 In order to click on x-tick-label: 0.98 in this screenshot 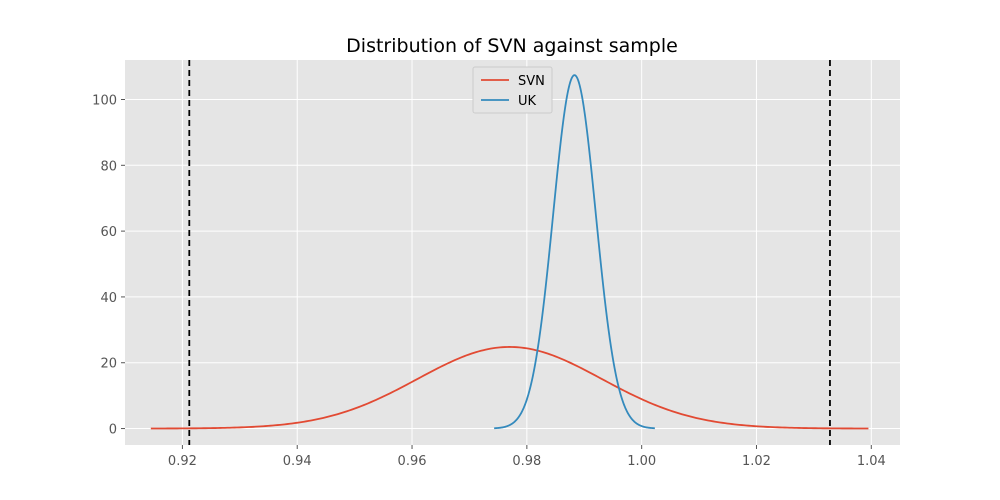, I will do `click(526, 461)`.